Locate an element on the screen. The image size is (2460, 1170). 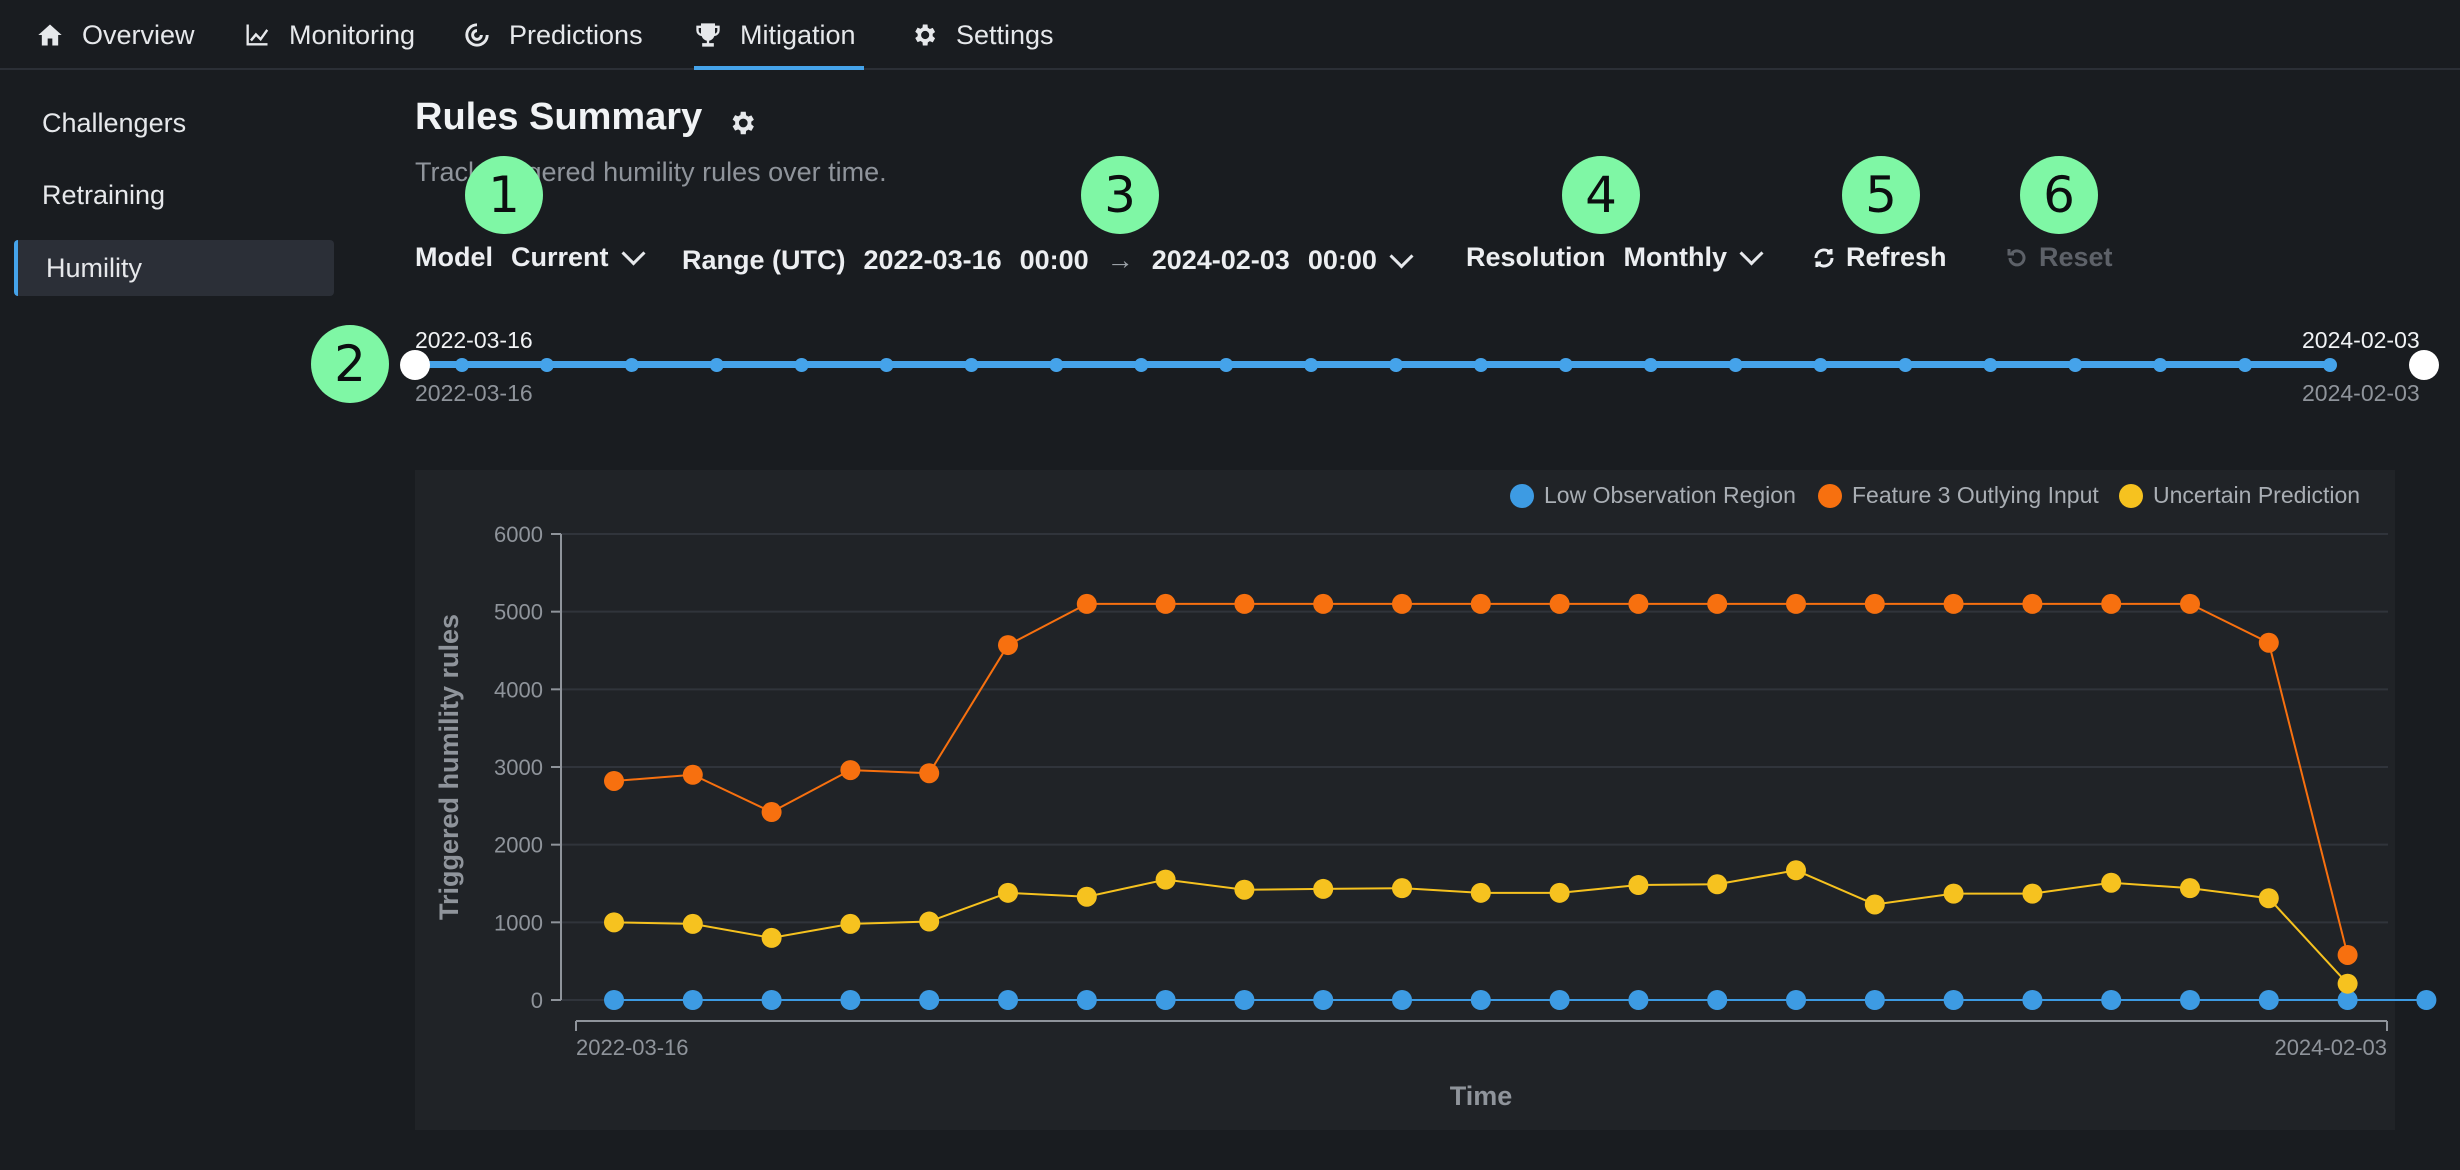
slider-start-handle is located at coordinates (415, 365).